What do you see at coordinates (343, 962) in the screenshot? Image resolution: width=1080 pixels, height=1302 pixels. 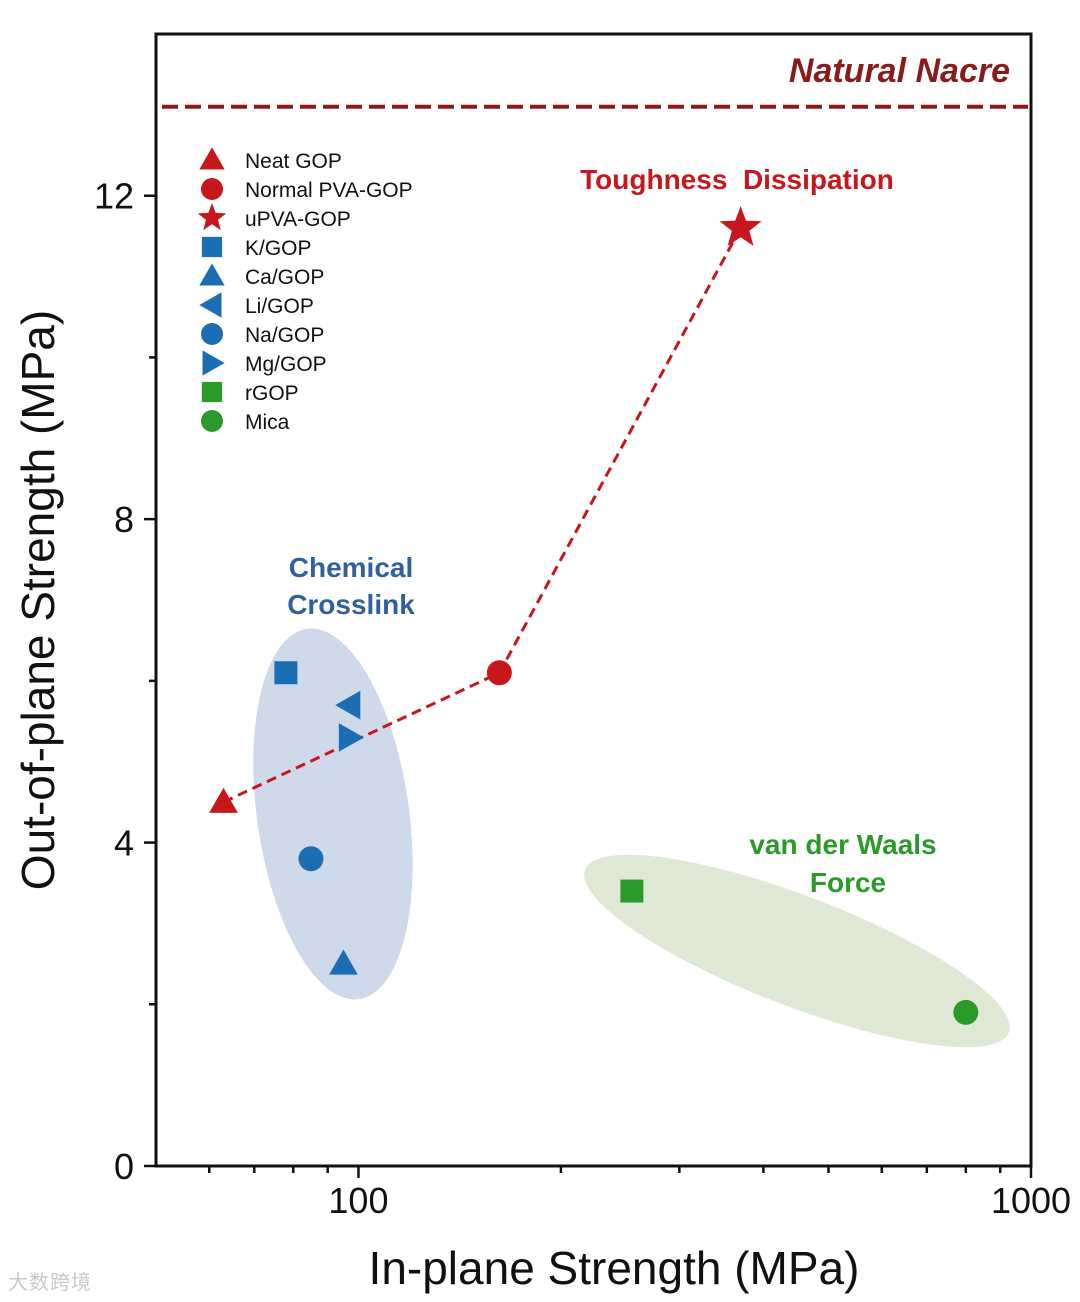 I see `point-ca-gop` at bounding box center [343, 962].